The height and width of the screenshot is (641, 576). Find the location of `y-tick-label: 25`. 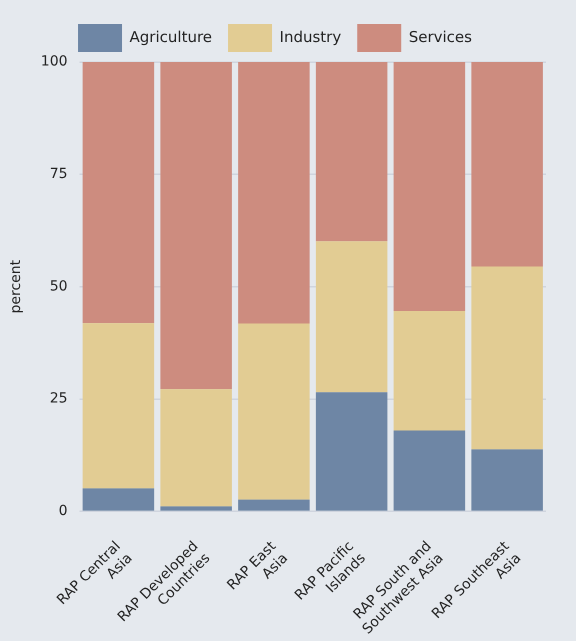

y-tick-label: 25 is located at coordinates (59, 398).